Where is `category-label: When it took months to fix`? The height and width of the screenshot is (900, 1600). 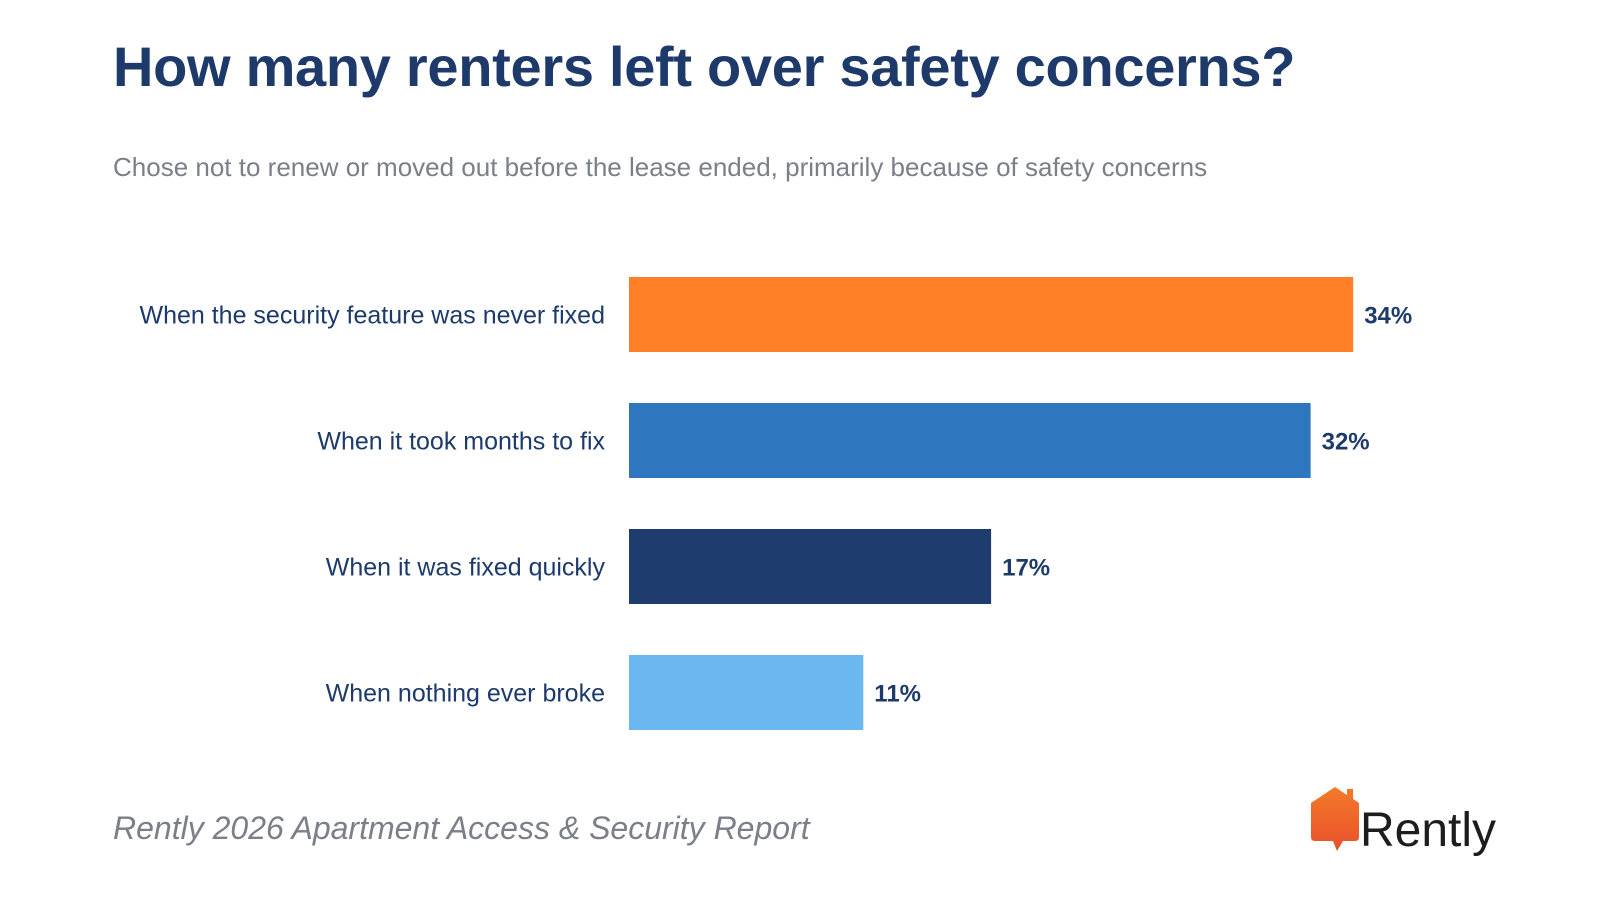 category-label: When it took months to fix is located at coordinates (461, 442).